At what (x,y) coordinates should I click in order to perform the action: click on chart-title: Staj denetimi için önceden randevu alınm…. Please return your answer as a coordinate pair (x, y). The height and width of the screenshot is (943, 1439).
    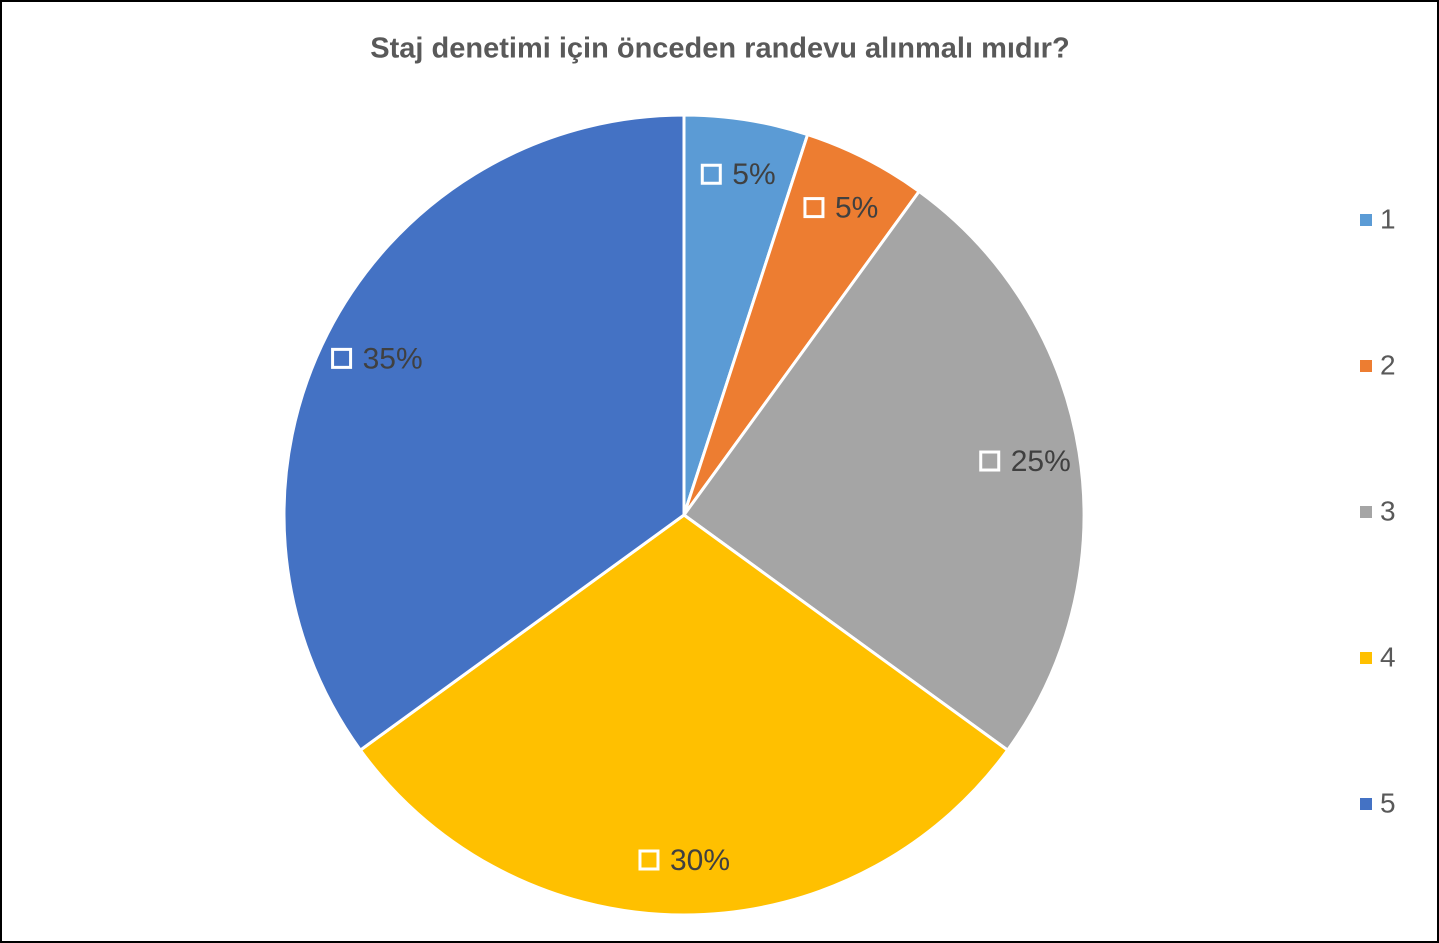
    Looking at the image, I should click on (719, 49).